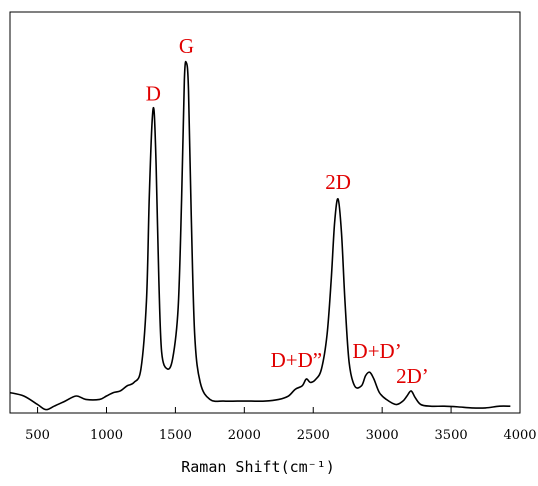  Describe the element at coordinates (186, 46) in the screenshot. I see `peak-label: G` at that location.